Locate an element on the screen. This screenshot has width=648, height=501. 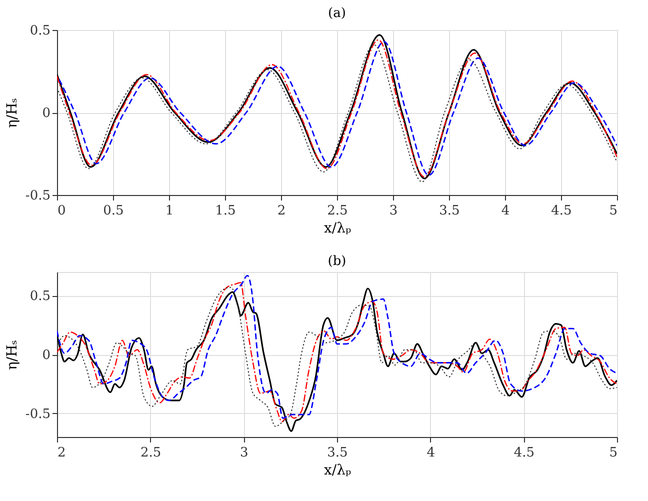
x-tick-label: 0 is located at coordinates (62, 211).